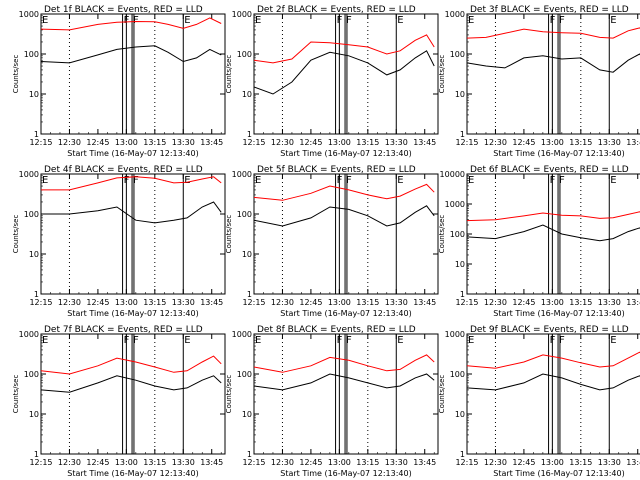 This screenshot has width=640, height=480. I want to click on x-tick-label: 13:30, so click(609, 302).